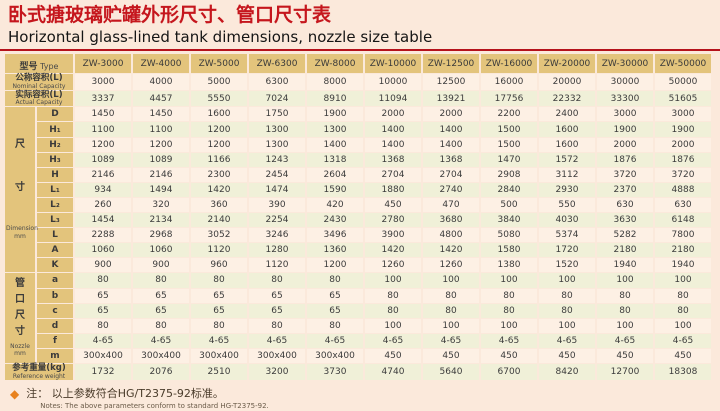  What do you see at coordinates (393, 98) in the screenshot?
I see `cell-value: 11094` at bounding box center [393, 98].